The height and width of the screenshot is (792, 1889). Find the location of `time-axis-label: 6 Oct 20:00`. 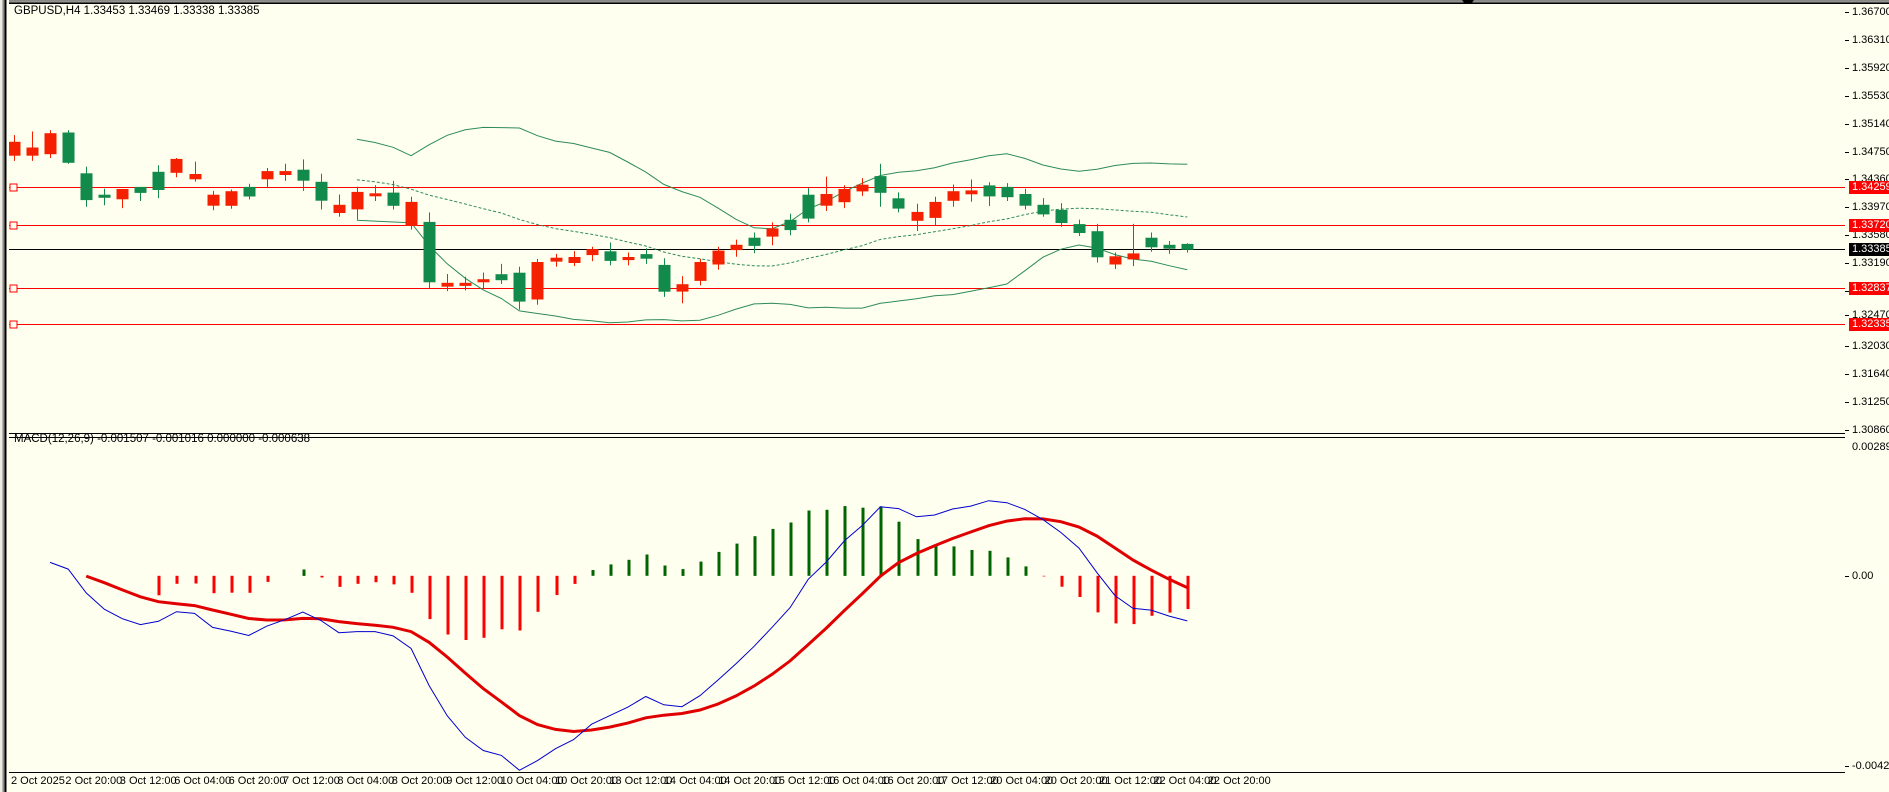

time-axis-label: 6 Oct 20:00 is located at coordinates (257, 781).